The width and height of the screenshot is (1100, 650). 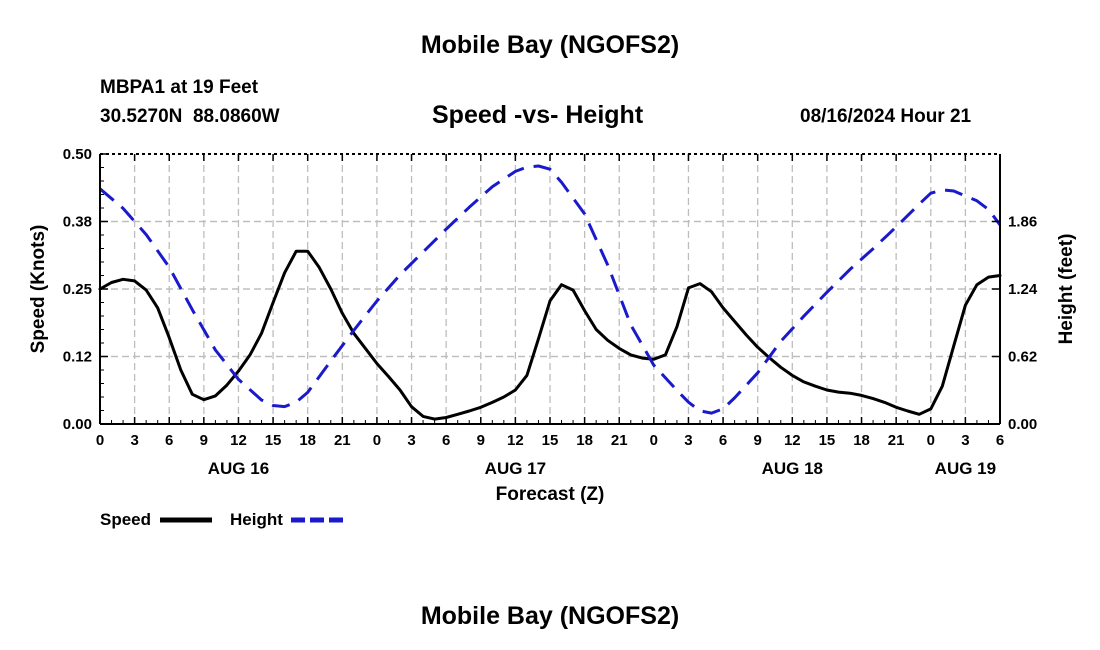 What do you see at coordinates (77, 357) in the screenshot?
I see `y-left-tick-label: 0.12` at bounding box center [77, 357].